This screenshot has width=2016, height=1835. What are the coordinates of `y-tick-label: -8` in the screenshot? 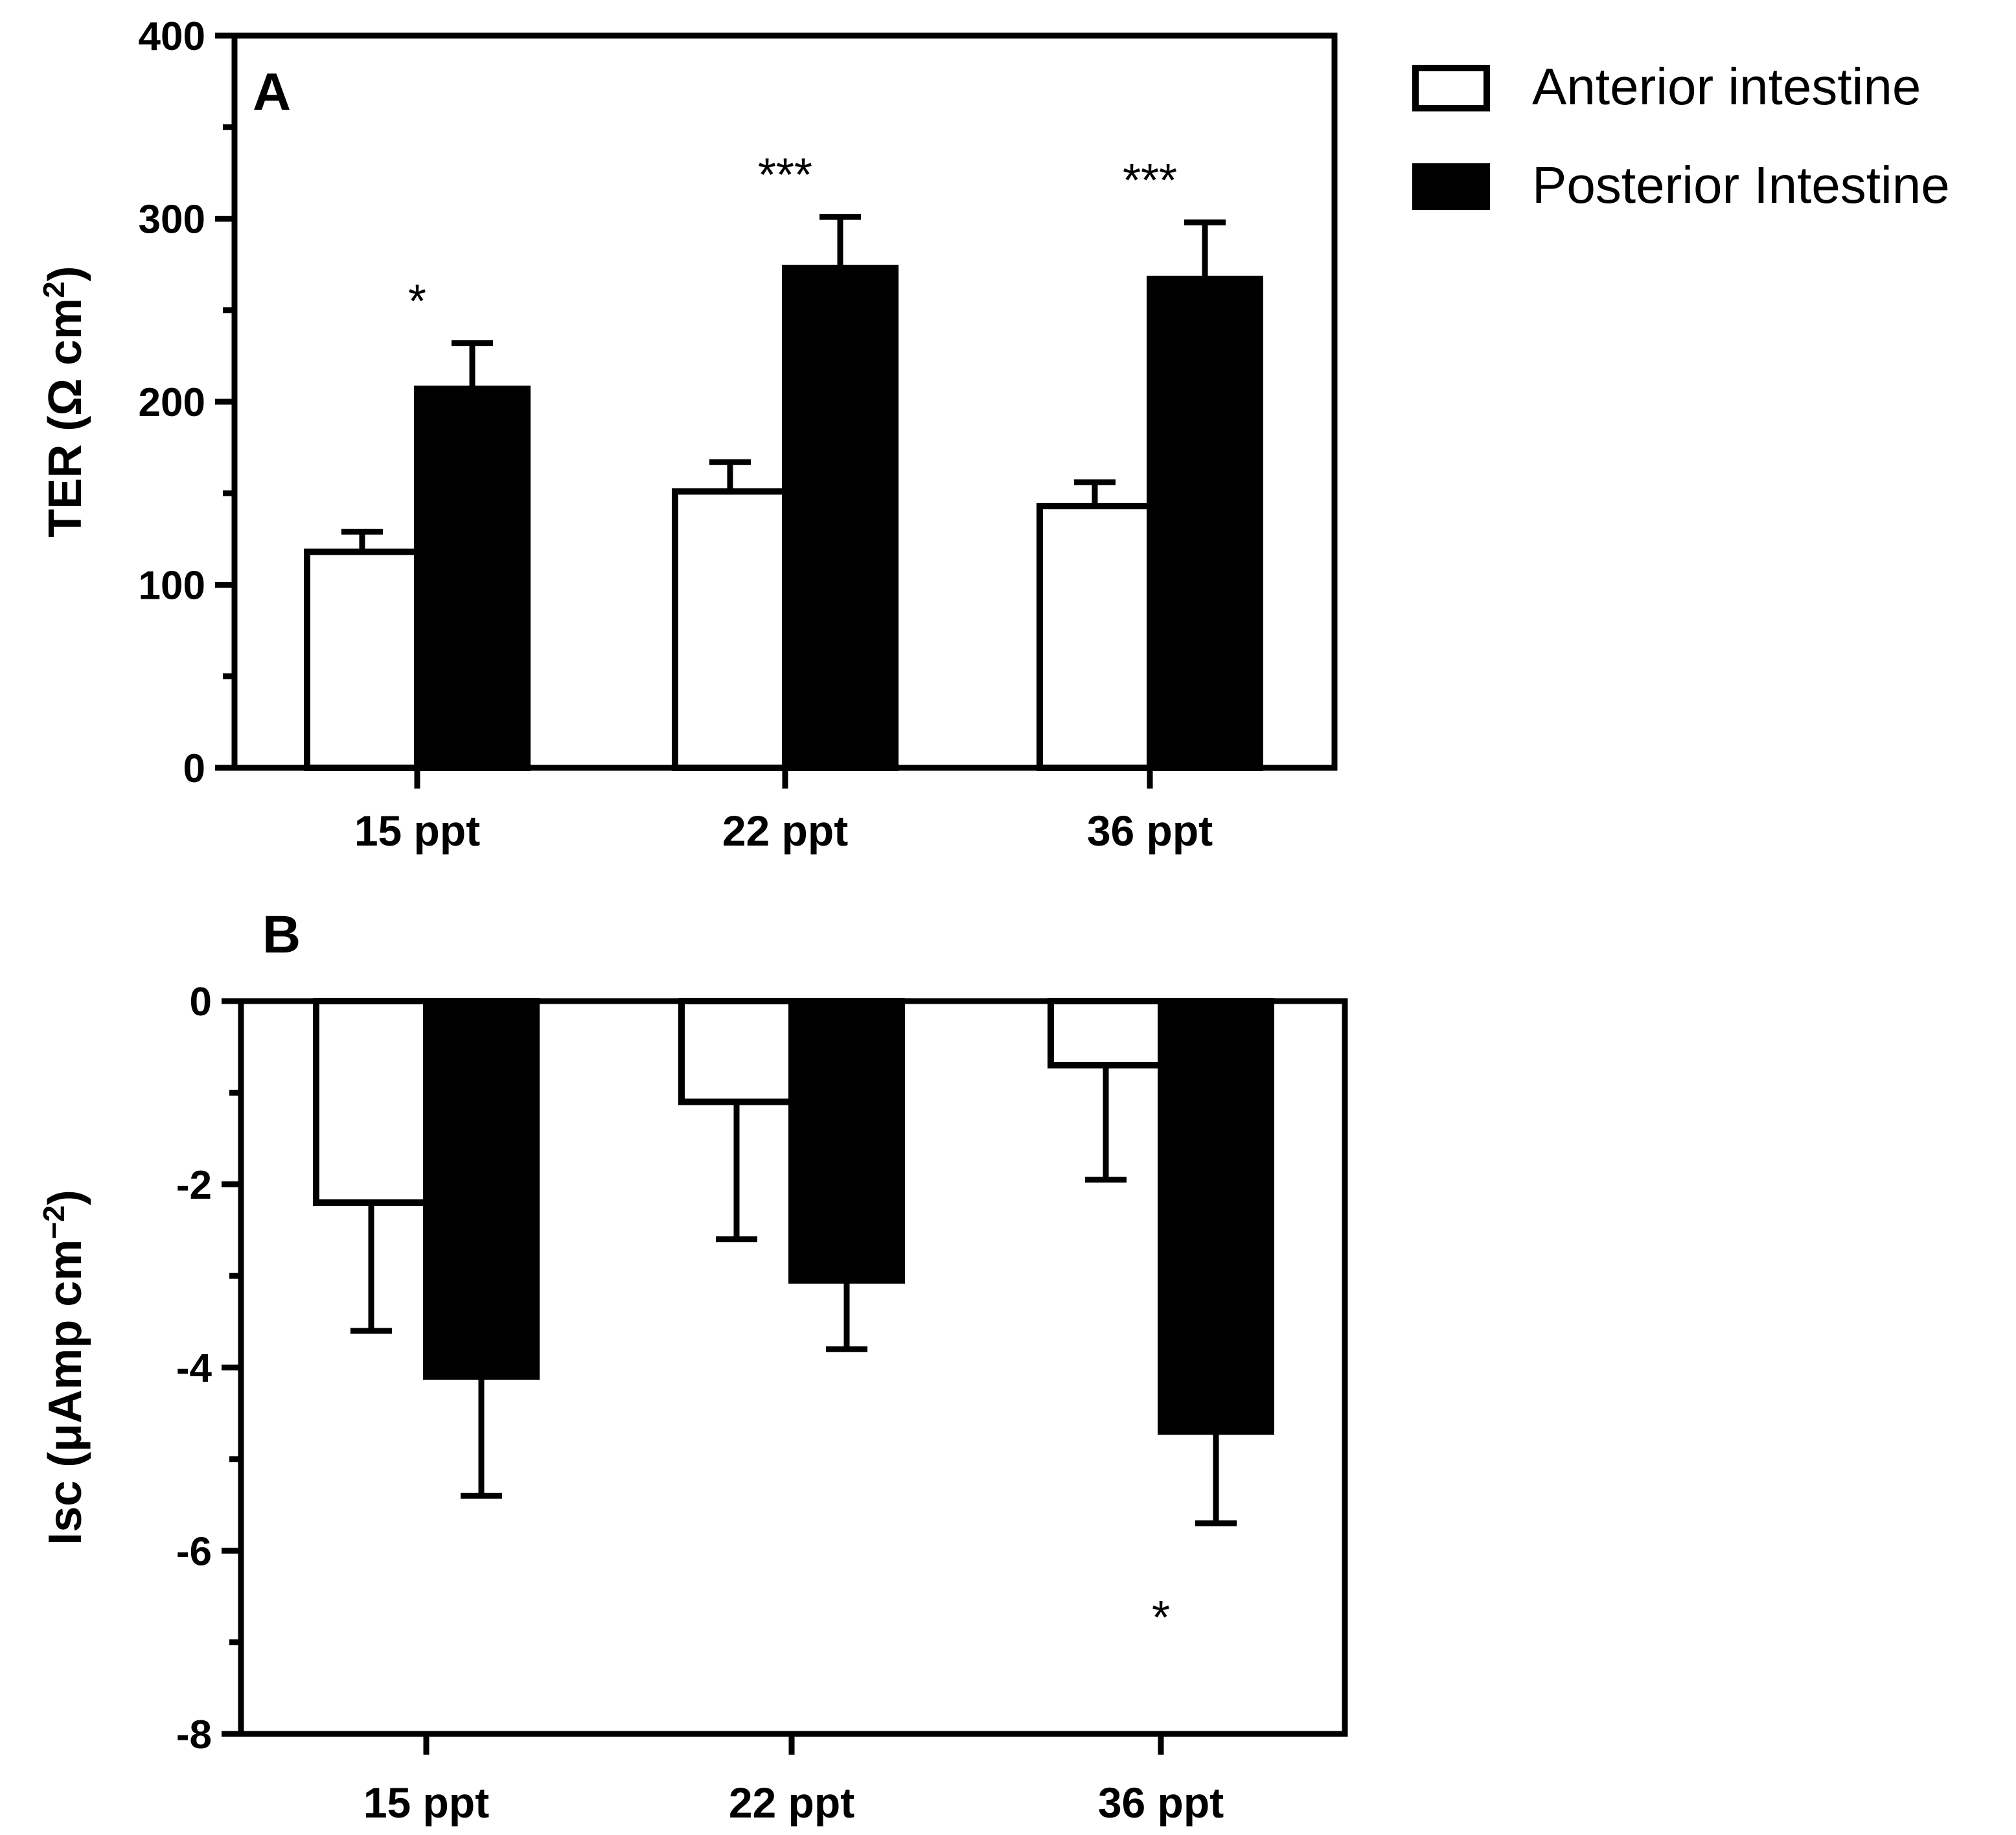 It's located at (194, 1735).